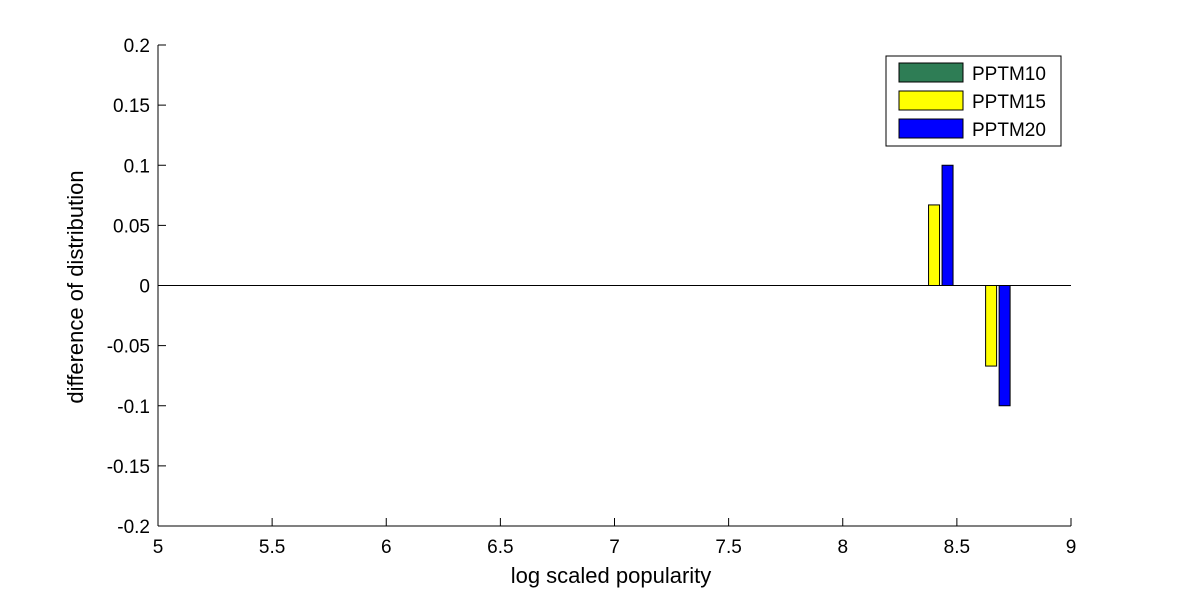 The height and width of the screenshot is (591, 1183). Describe the element at coordinates (131, 106) in the screenshot. I see `y-tick-label: 0.15` at that location.